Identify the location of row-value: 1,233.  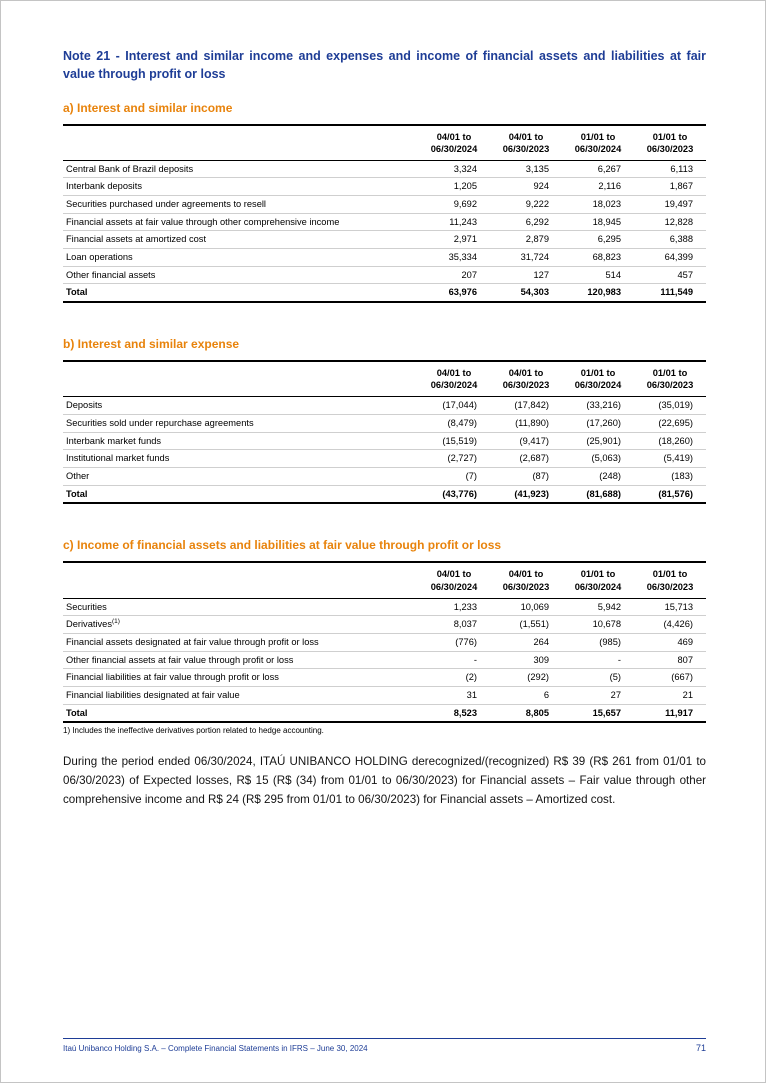
(454, 607).